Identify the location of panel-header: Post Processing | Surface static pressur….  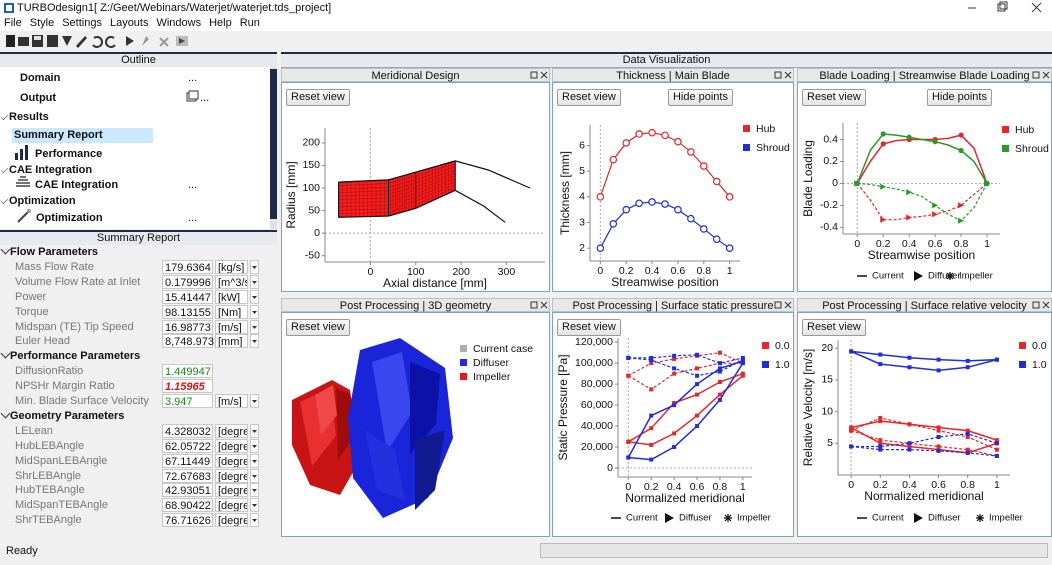
(673, 305).